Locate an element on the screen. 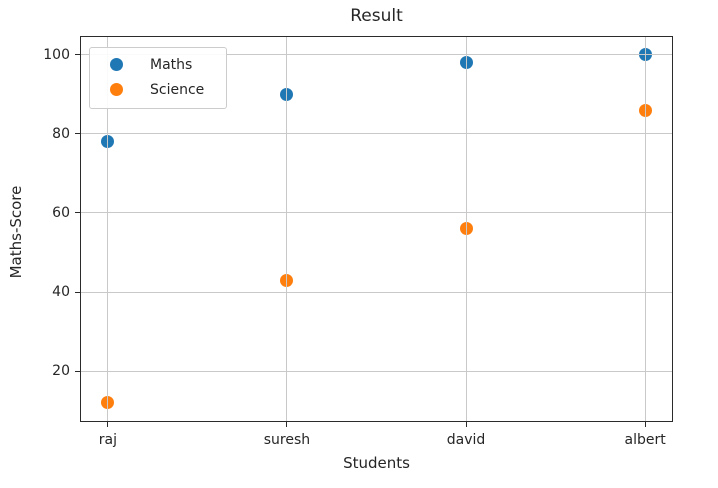 The height and width of the screenshot is (488, 718). legend-item-maths: Maths is located at coordinates (158, 64).